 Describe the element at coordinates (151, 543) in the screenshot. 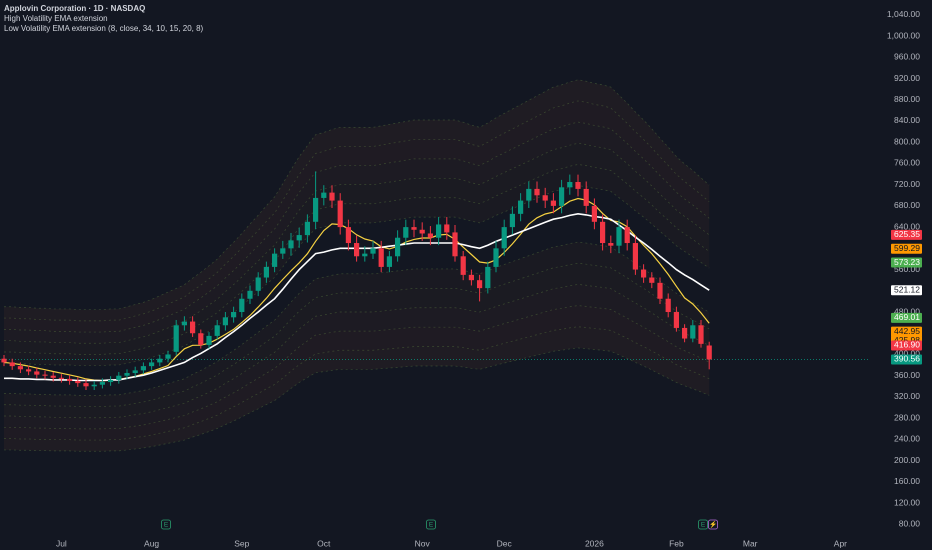

I see `x-tick-label: Aug` at that location.